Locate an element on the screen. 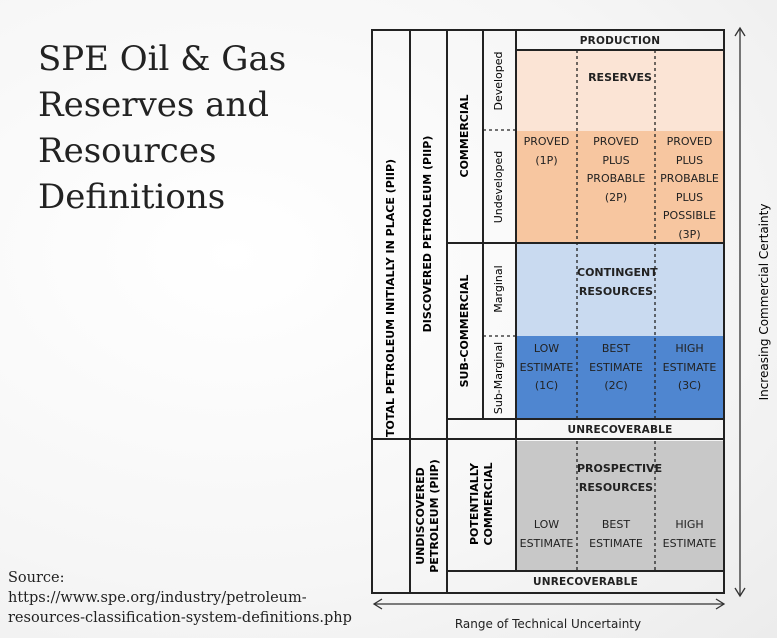  contingent-submarginal-box is located at coordinates (620, 377).